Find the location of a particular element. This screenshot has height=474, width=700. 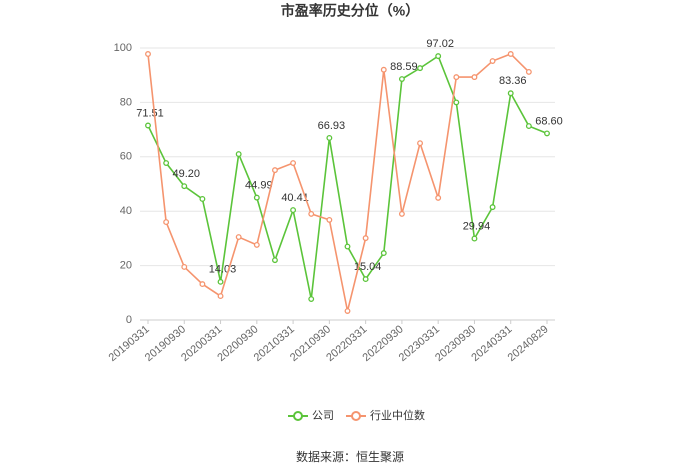

data-label: 40.41 is located at coordinates (295, 198).